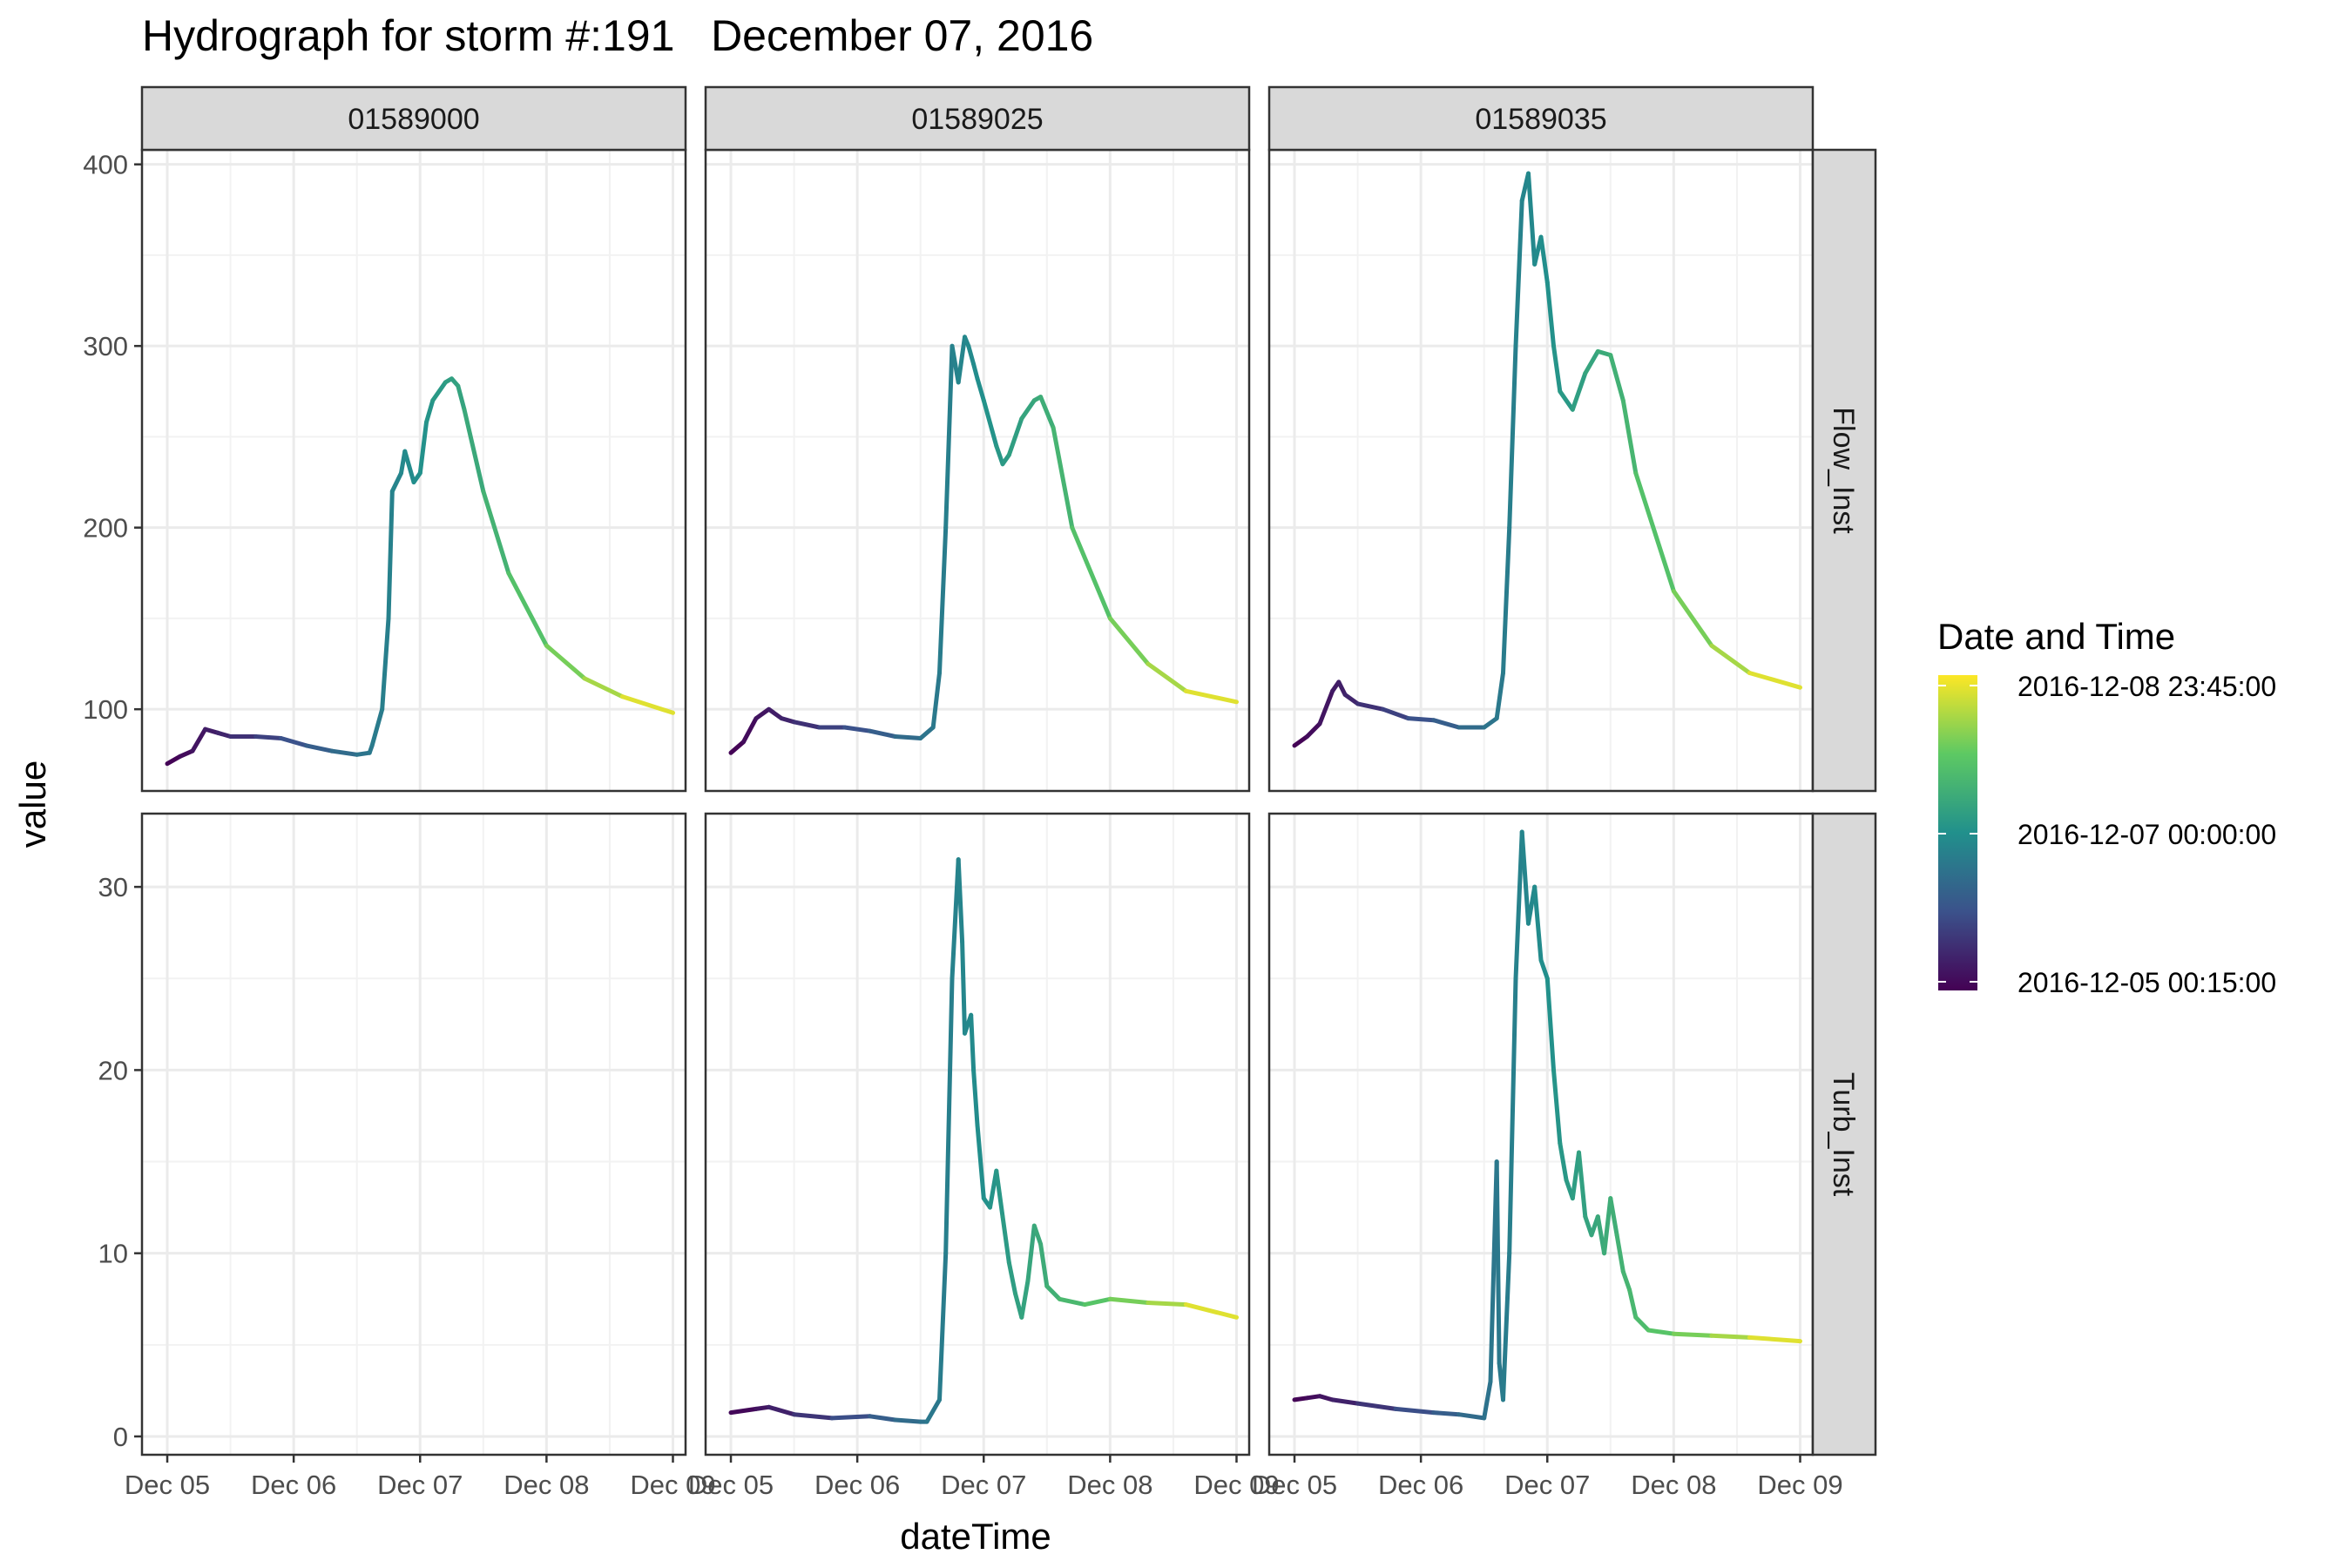 This screenshot has height=1568, width=2352. What do you see at coordinates (1420, 1485) in the screenshot?
I see `x-tick-label: Dec 06` at bounding box center [1420, 1485].